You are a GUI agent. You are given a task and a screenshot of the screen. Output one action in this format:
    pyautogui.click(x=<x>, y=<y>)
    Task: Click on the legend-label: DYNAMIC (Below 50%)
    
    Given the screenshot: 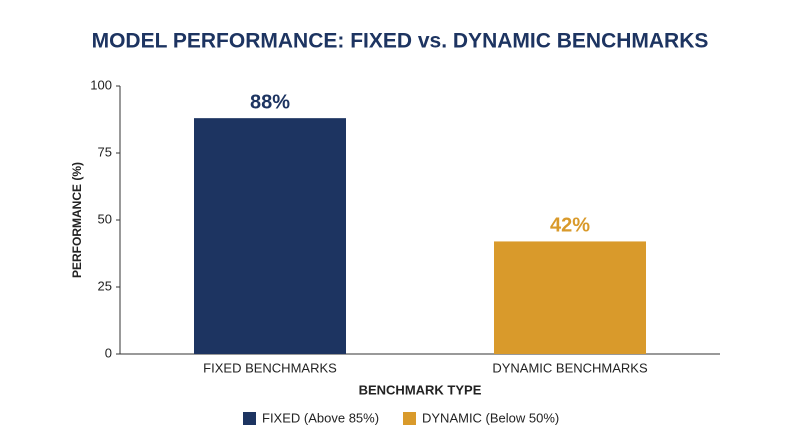 What is the action you would take?
    pyautogui.click(x=490, y=417)
    